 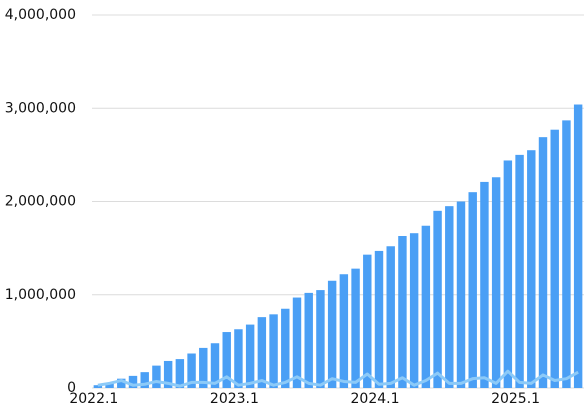 What do you see at coordinates (338, 378) in the screenshot?
I see `line` at bounding box center [338, 378].